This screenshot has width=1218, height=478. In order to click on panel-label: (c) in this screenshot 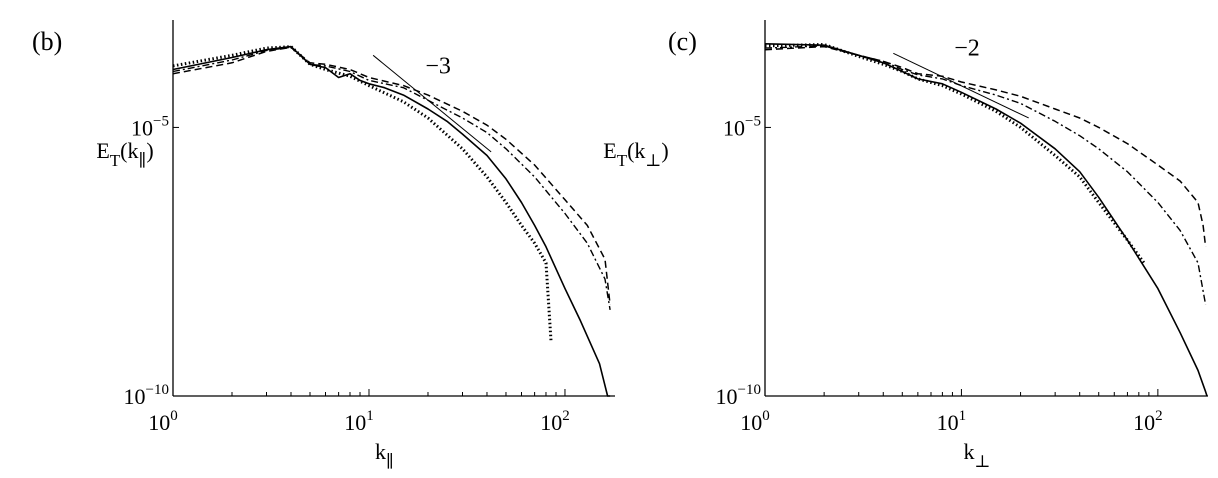, I will do `click(682, 41)`.